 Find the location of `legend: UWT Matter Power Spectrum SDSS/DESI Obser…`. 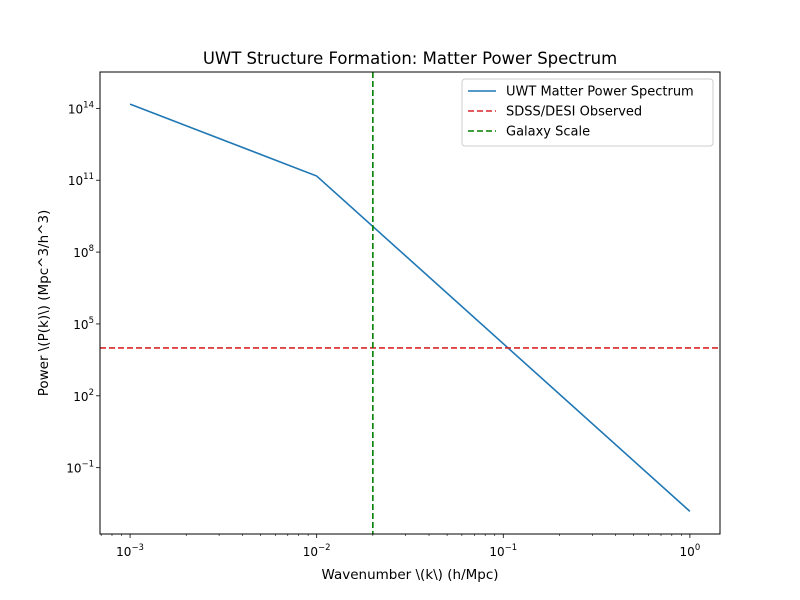

legend: UWT Matter Power Spectrum SDSS/DESI Obser… is located at coordinates (587, 112).